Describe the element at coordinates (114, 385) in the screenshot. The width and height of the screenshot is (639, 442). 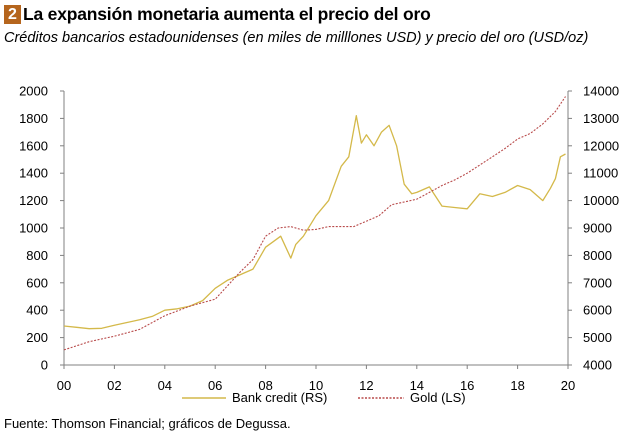
I see `x-tick-label: 02` at that location.